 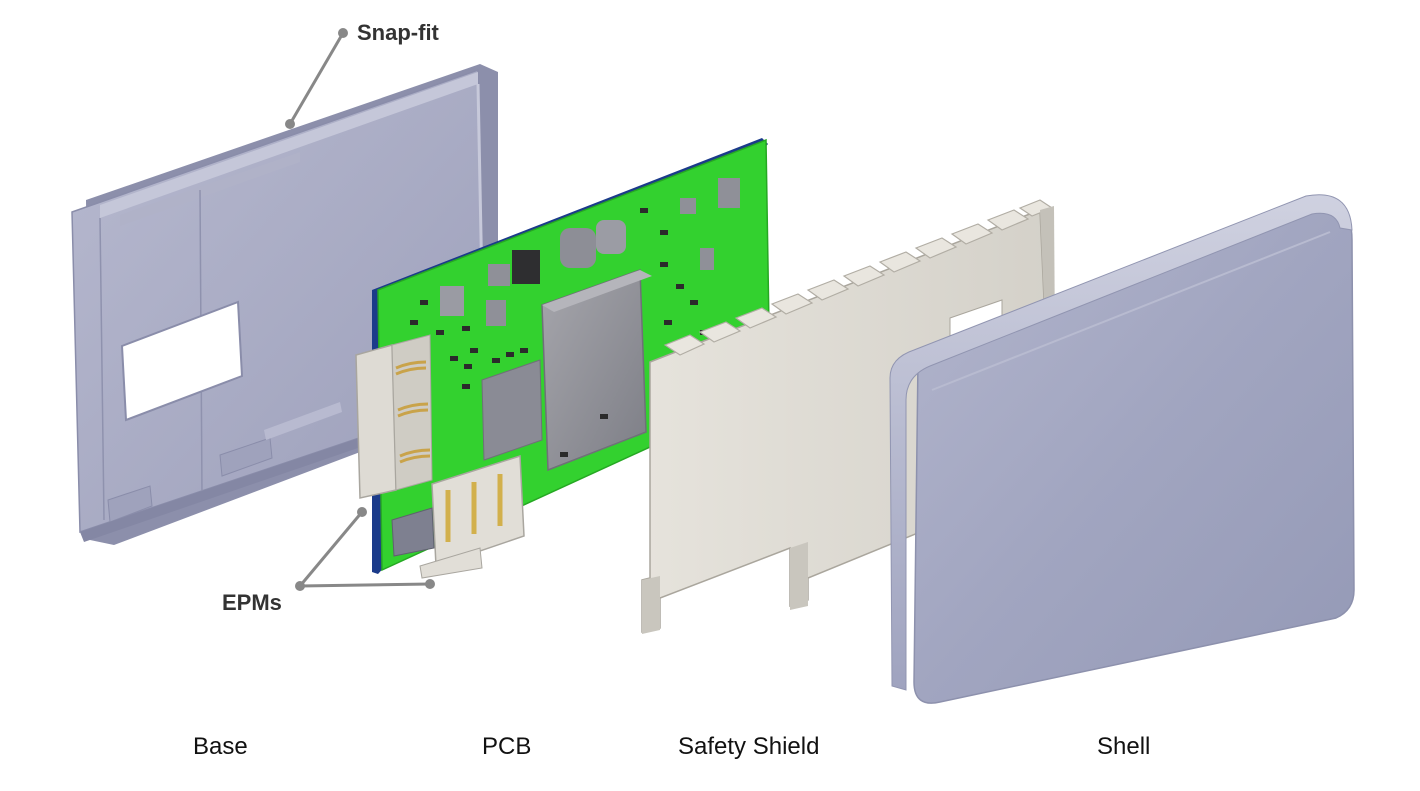 I want to click on epms-label: EPMs, so click(x=252, y=602).